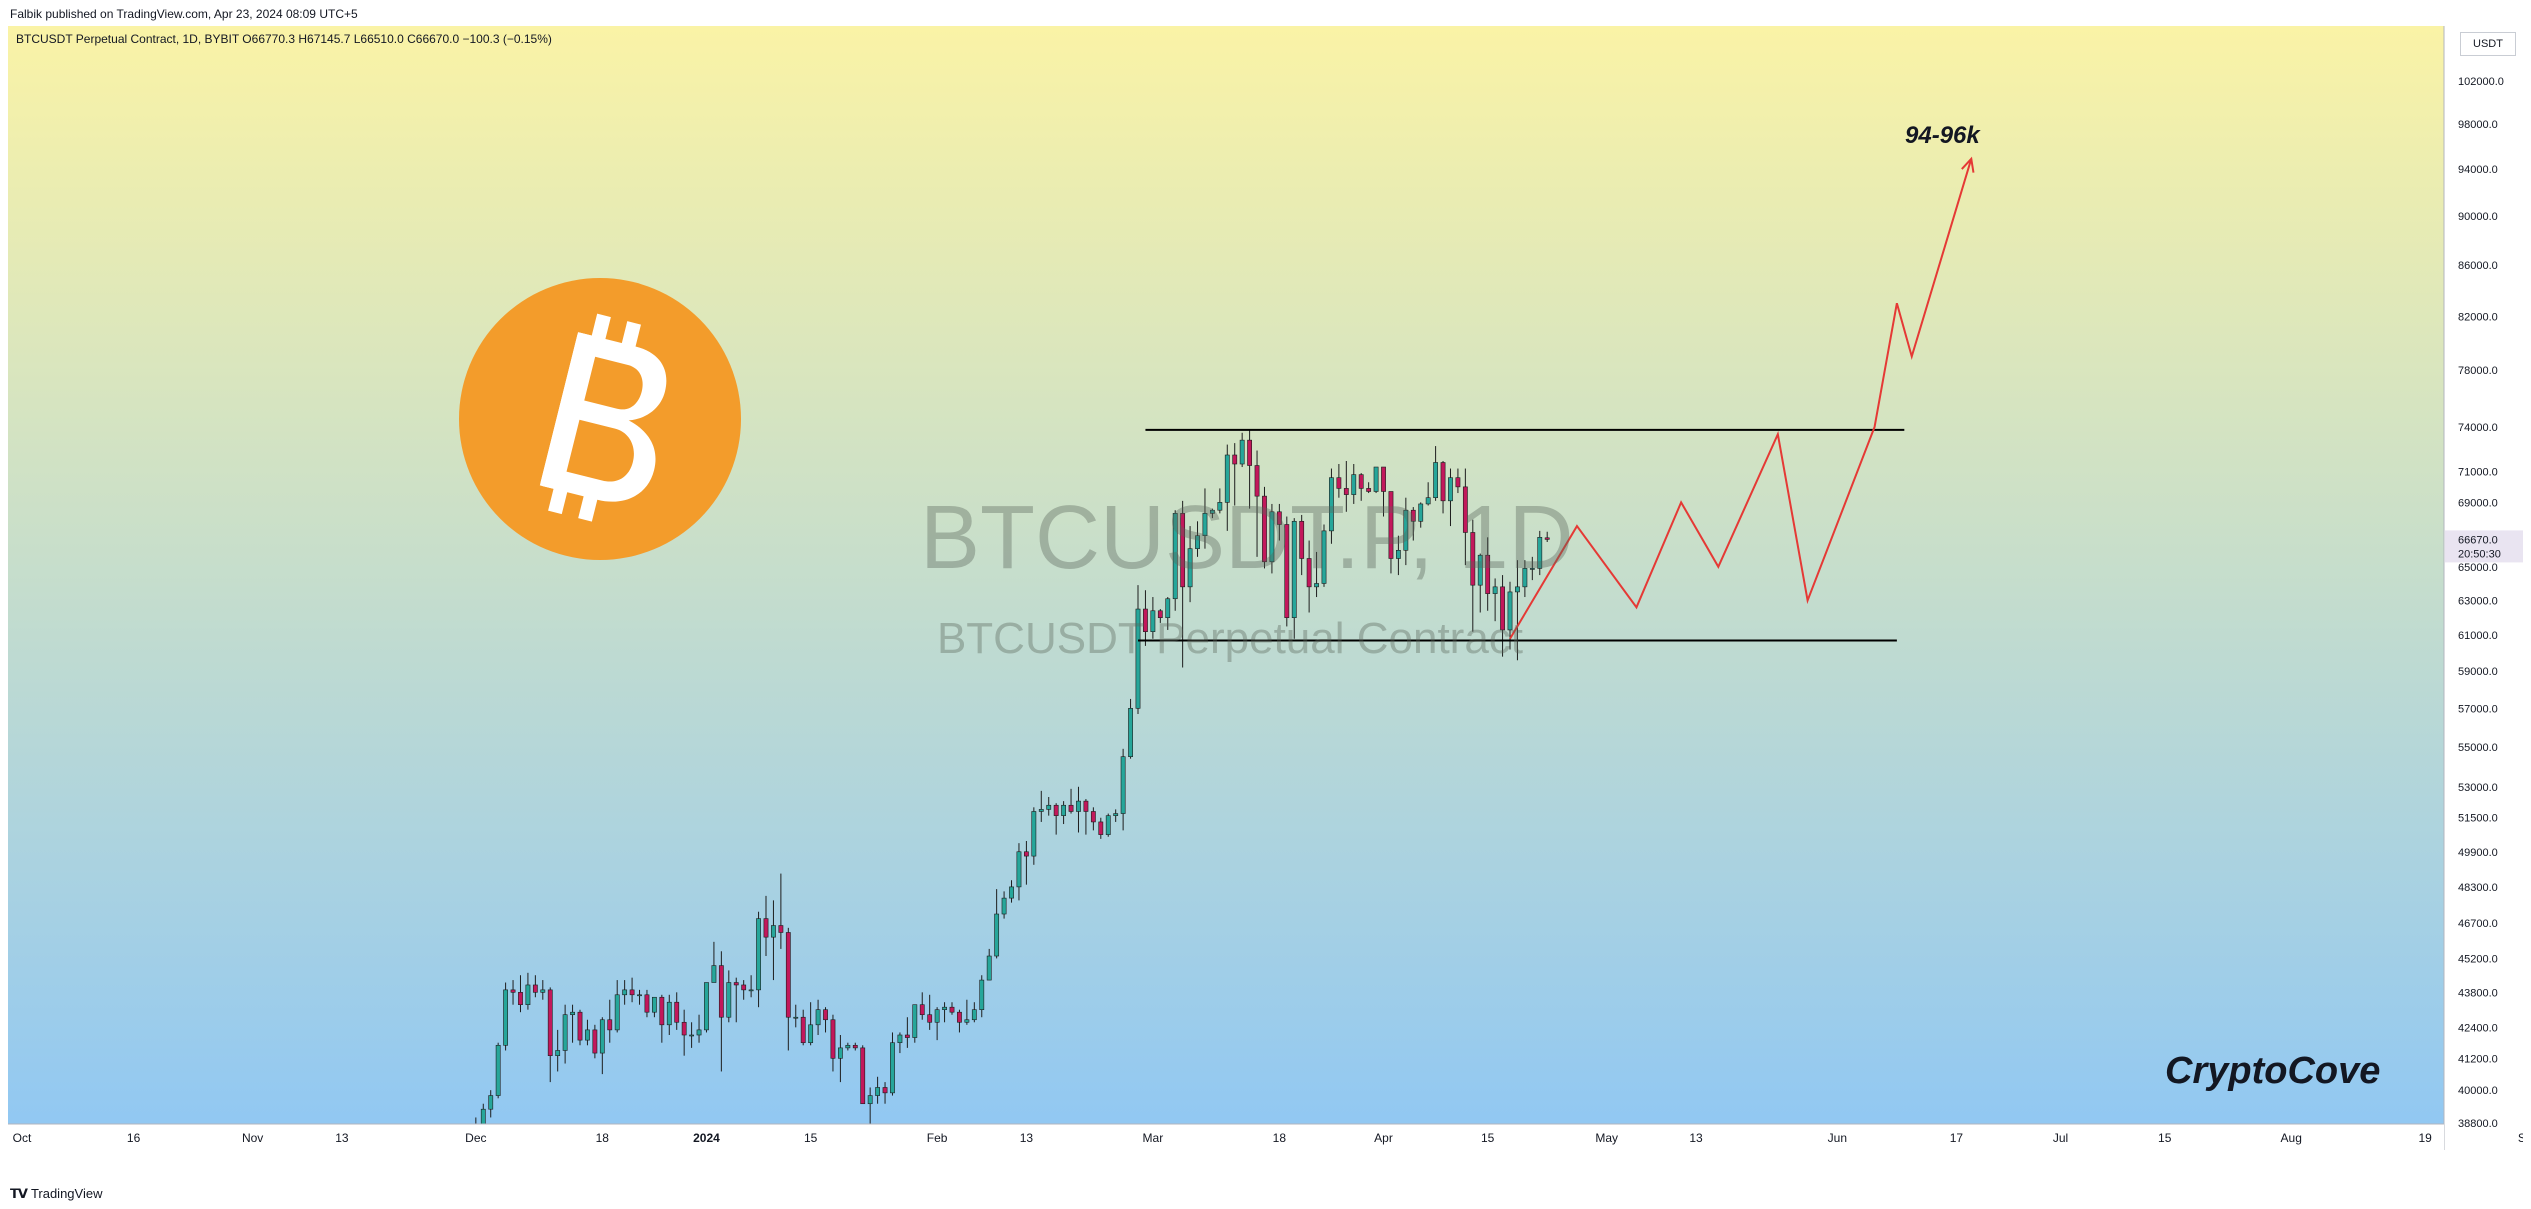 The width and height of the screenshot is (2531, 1209). What do you see at coordinates (2478, 788) in the screenshot?
I see `y-tick-label: 53000.0` at bounding box center [2478, 788].